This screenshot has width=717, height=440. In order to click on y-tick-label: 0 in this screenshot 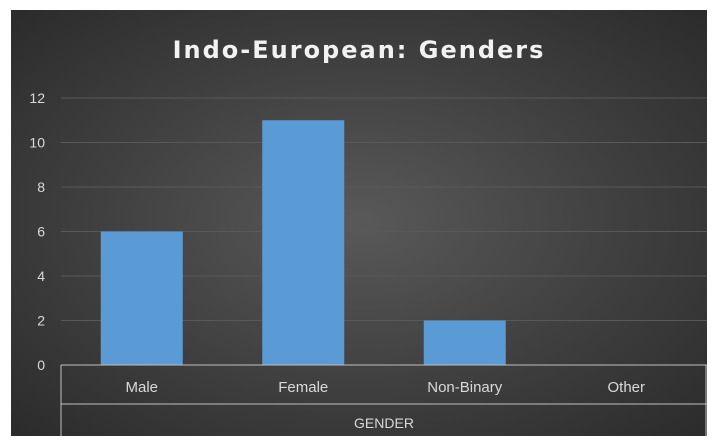, I will do `click(41, 365)`.